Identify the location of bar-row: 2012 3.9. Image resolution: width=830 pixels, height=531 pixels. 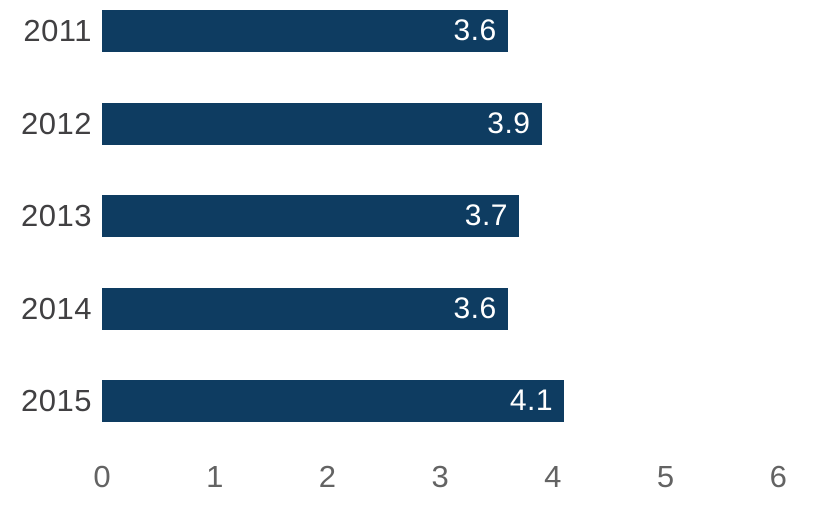
(415, 123).